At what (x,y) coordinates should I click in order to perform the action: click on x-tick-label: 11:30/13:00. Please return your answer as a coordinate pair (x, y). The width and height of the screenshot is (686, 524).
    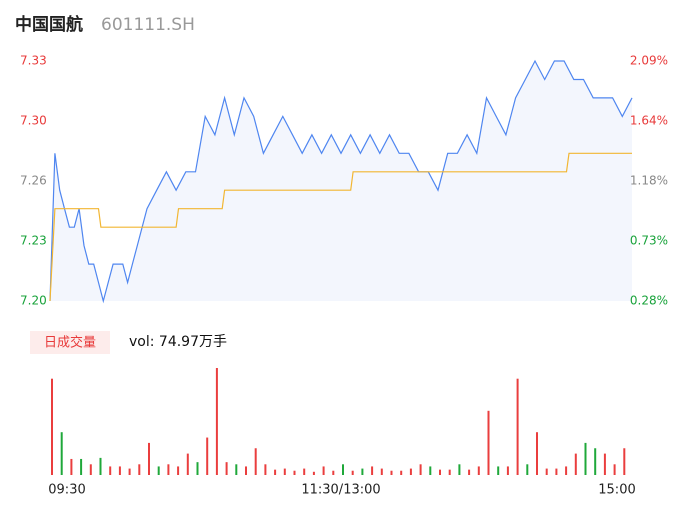
    Looking at the image, I should click on (340, 490).